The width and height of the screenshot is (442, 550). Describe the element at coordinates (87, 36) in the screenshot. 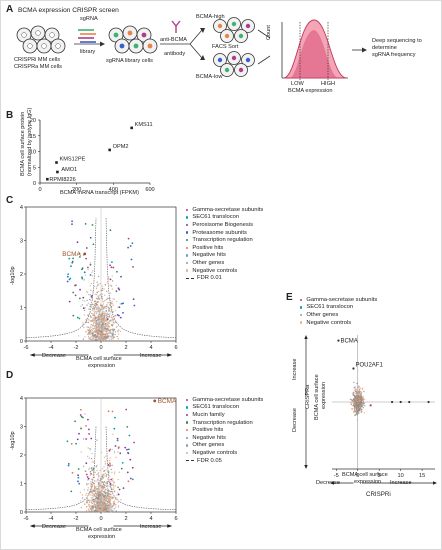

I see `sgrna-library-icon` at that location.